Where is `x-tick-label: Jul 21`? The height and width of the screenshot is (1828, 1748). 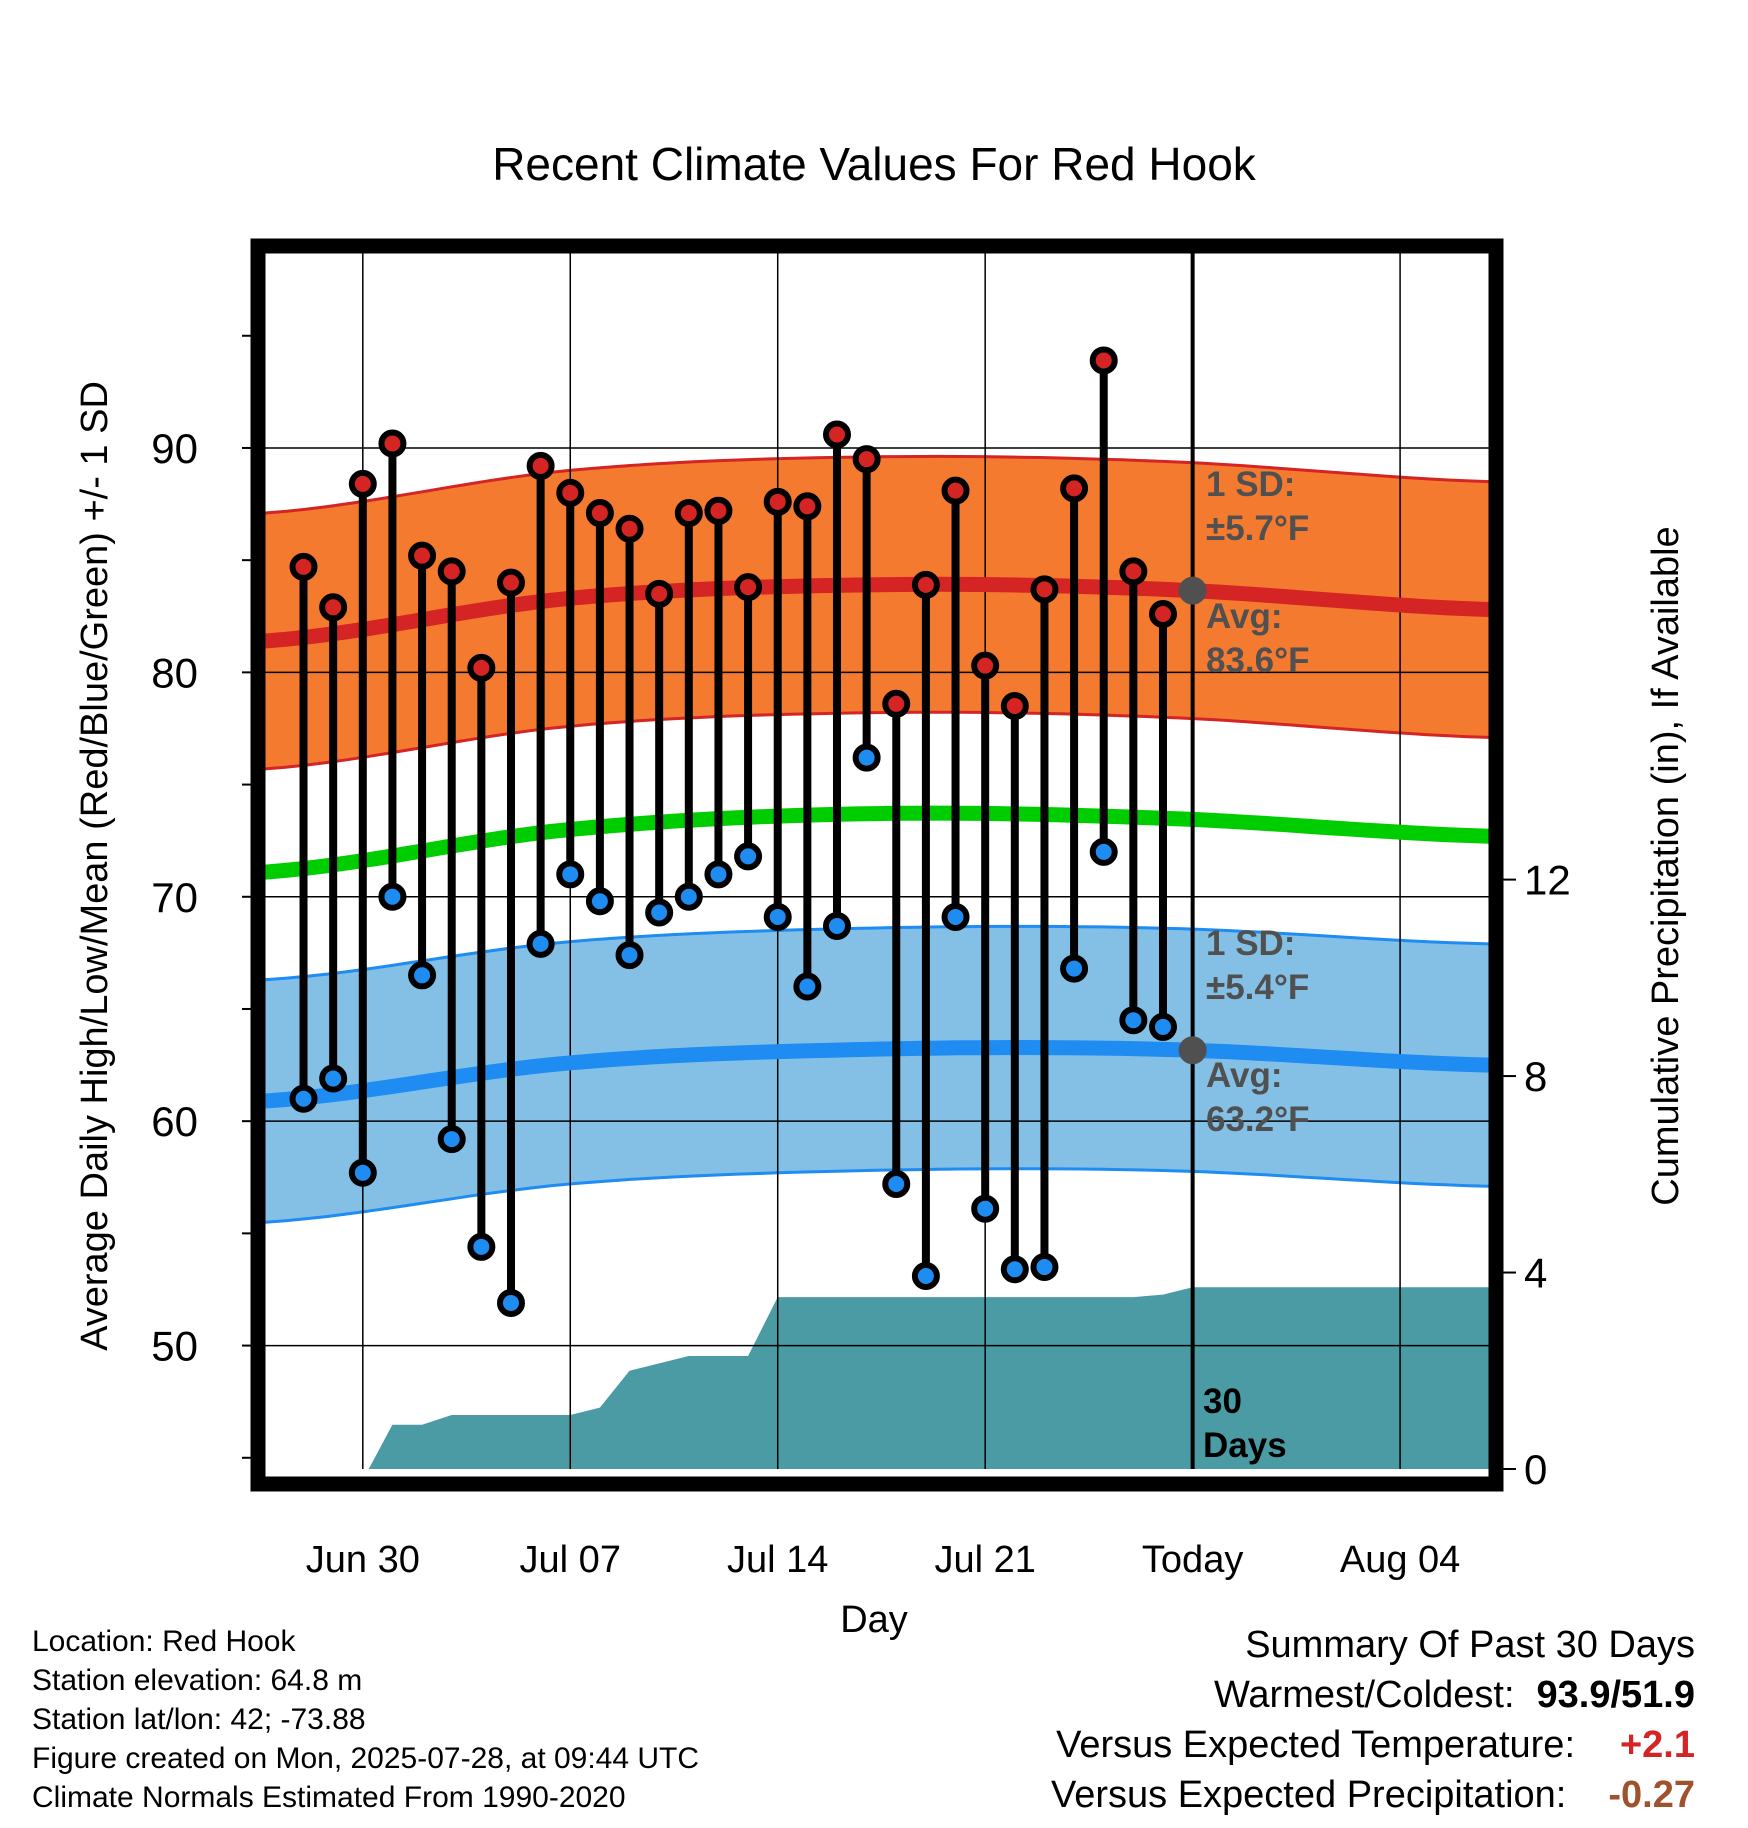 x-tick-label: Jul 21 is located at coordinates (984, 1560).